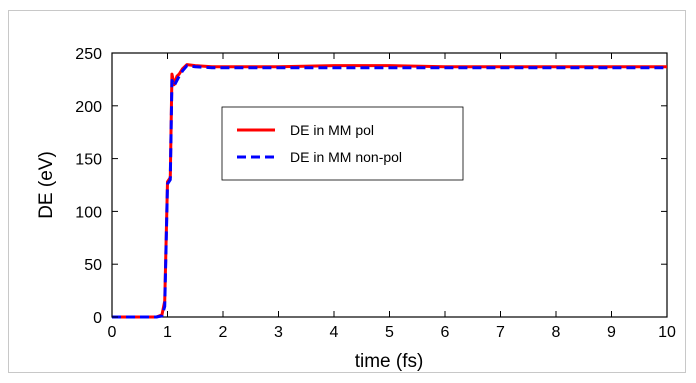 The image size is (696, 383). I want to click on y-tick-label: 250, so click(88, 54).